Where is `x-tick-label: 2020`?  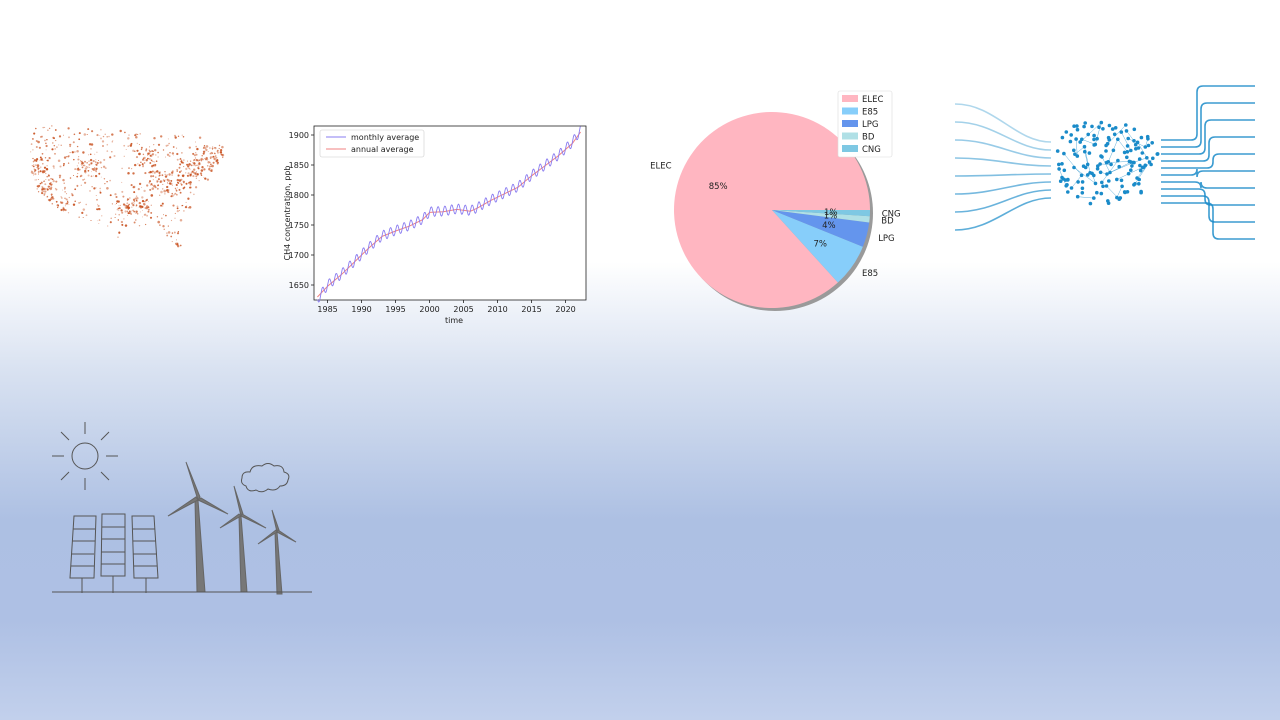 x-tick-label: 2020 is located at coordinates (565, 309).